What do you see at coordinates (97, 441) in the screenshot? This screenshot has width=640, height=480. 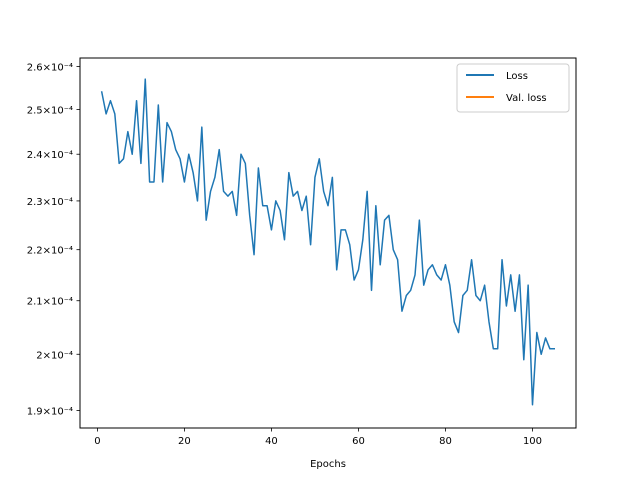 I see `x-tick-label: 0` at bounding box center [97, 441].